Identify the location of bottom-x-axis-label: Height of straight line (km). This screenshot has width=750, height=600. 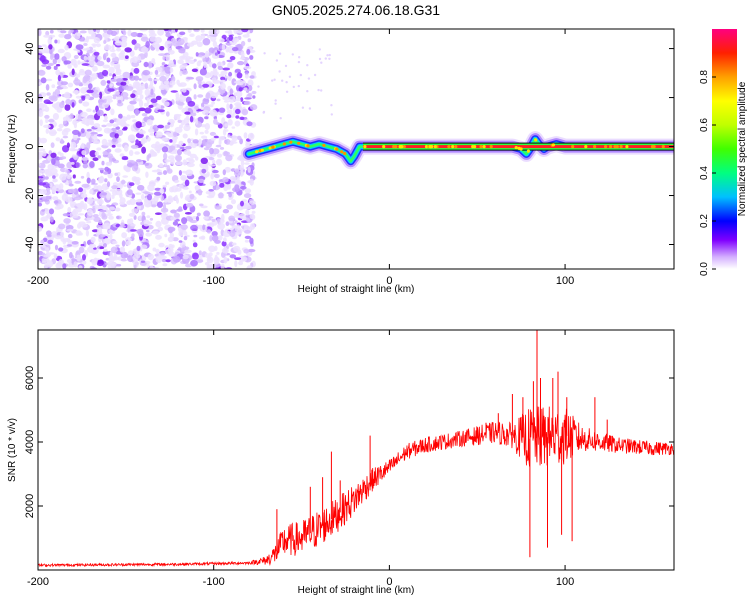
(356, 590).